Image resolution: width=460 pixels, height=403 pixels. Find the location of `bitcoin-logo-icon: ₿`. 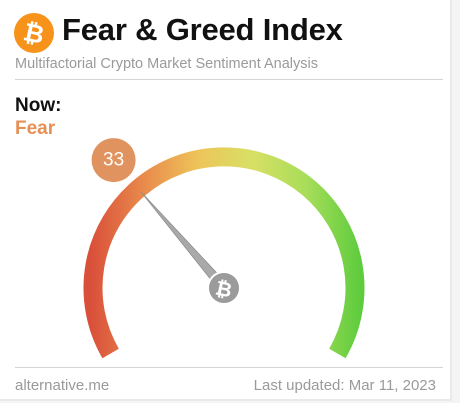

bitcoin-logo-icon: ₿ is located at coordinates (34, 33).